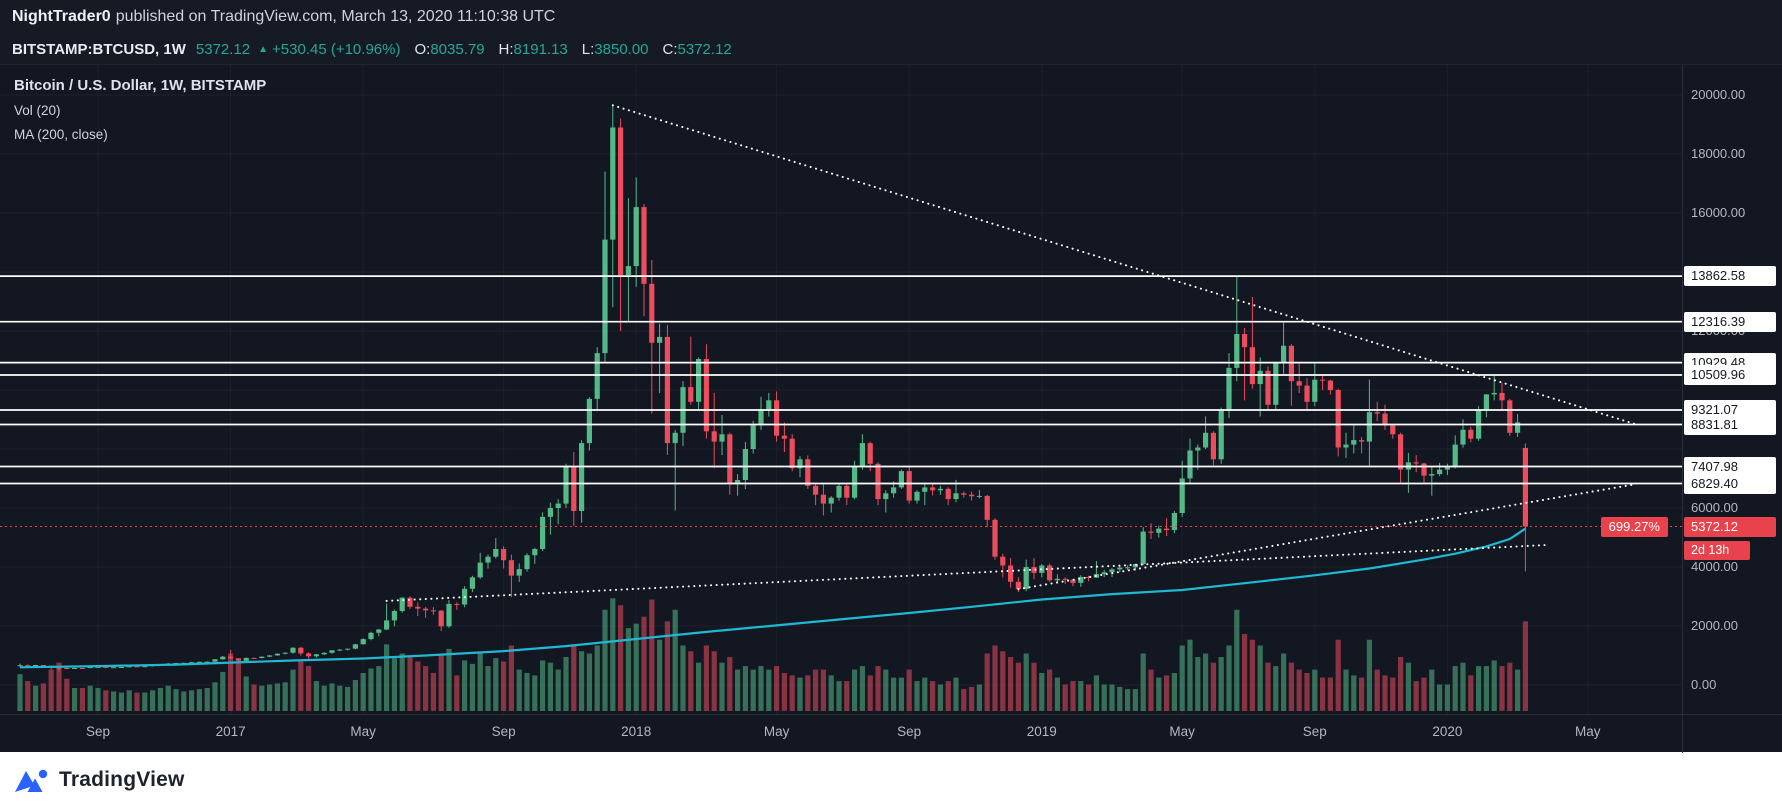 The image size is (1782, 808). I want to click on publisher-username: NightTrader0, so click(61, 16).